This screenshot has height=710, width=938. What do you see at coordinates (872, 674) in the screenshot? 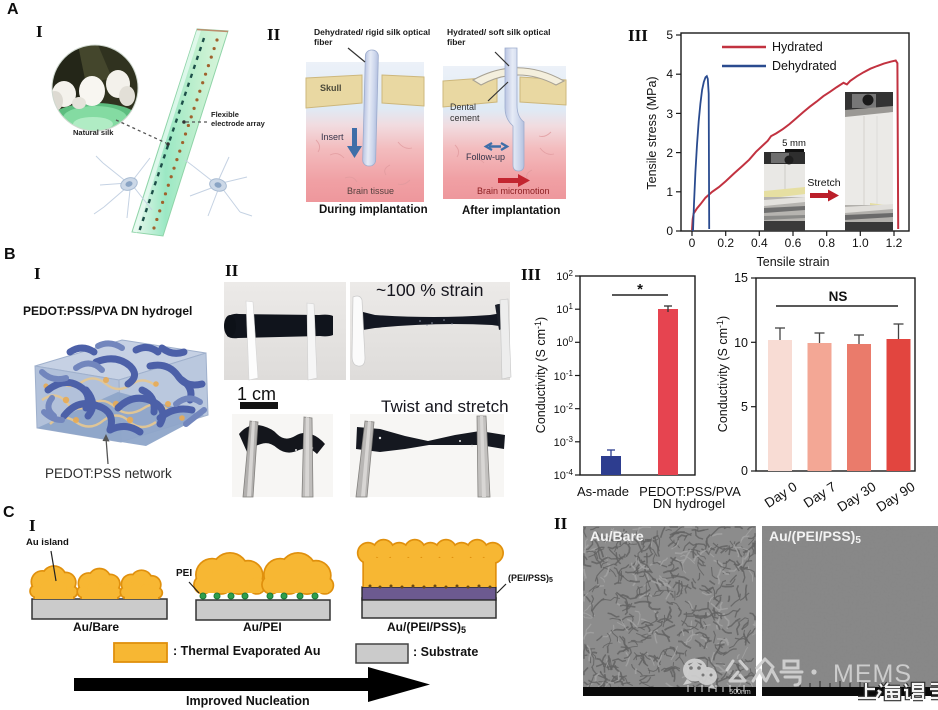
I see `svg-text: MEMS` at bounding box center [872, 674].